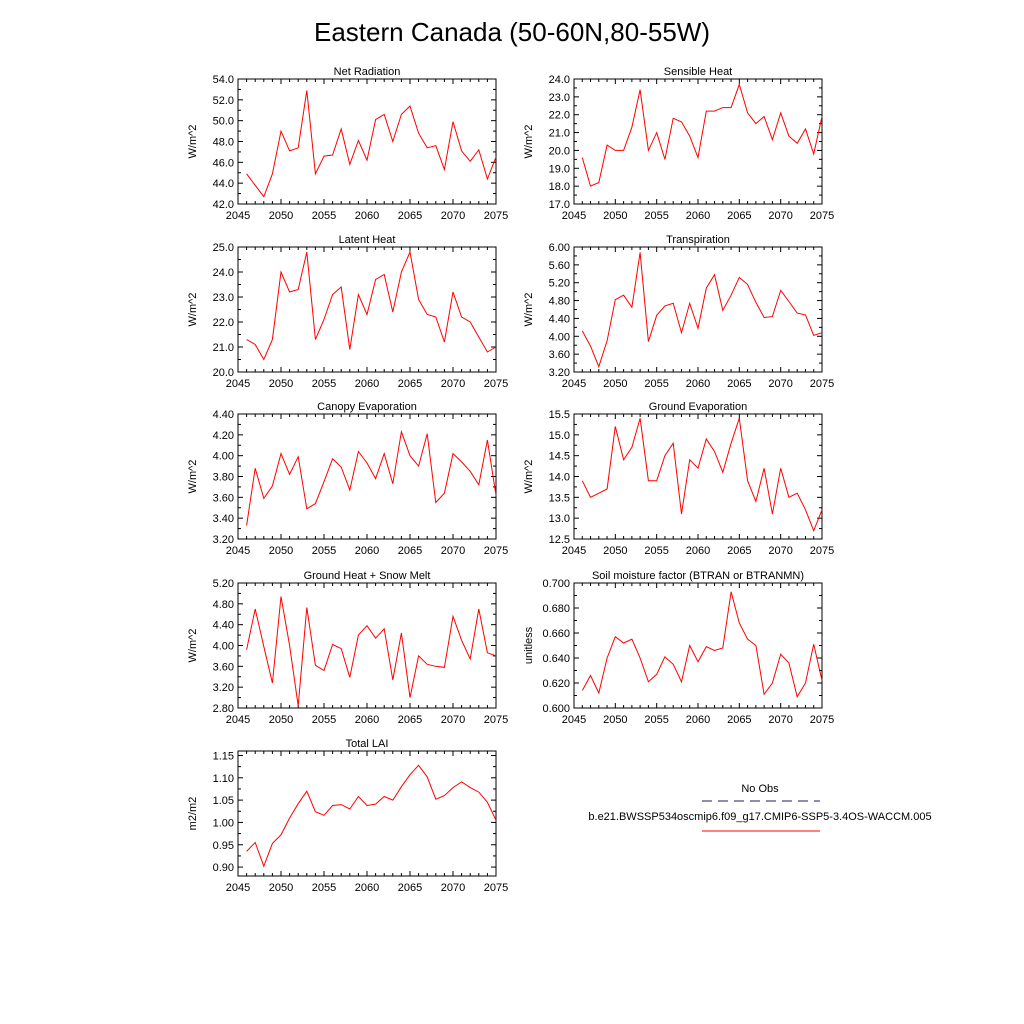 The height and width of the screenshot is (1024, 1024). Describe the element at coordinates (556, 609) in the screenshot. I see `y-tick-label: 0.680` at that location.